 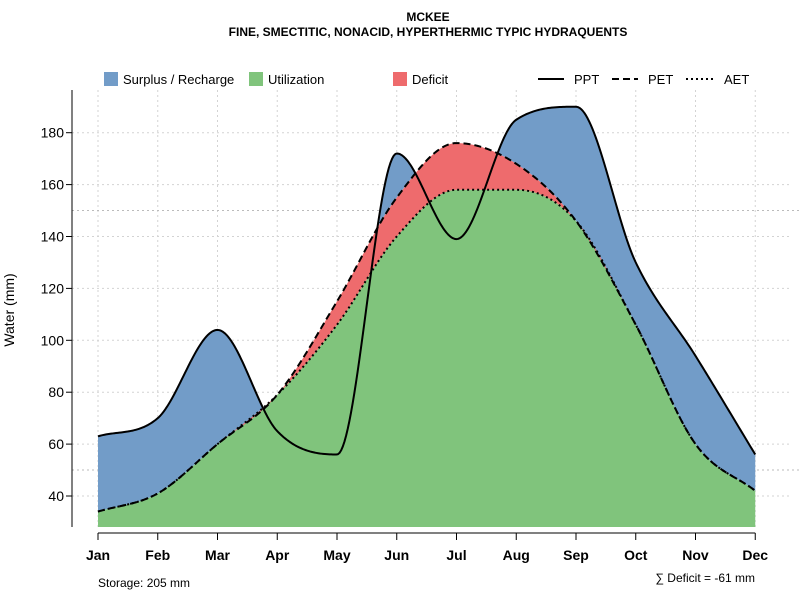 What do you see at coordinates (157, 555) in the screenshot?
I see `x-tick-label-feb: Feb` at bounding box center [157, 555].